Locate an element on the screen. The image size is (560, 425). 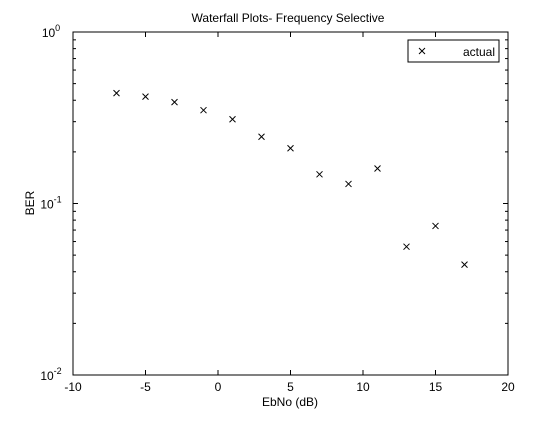
y-tick-label: 10⁻¹ is located at coordinates (50, 203).